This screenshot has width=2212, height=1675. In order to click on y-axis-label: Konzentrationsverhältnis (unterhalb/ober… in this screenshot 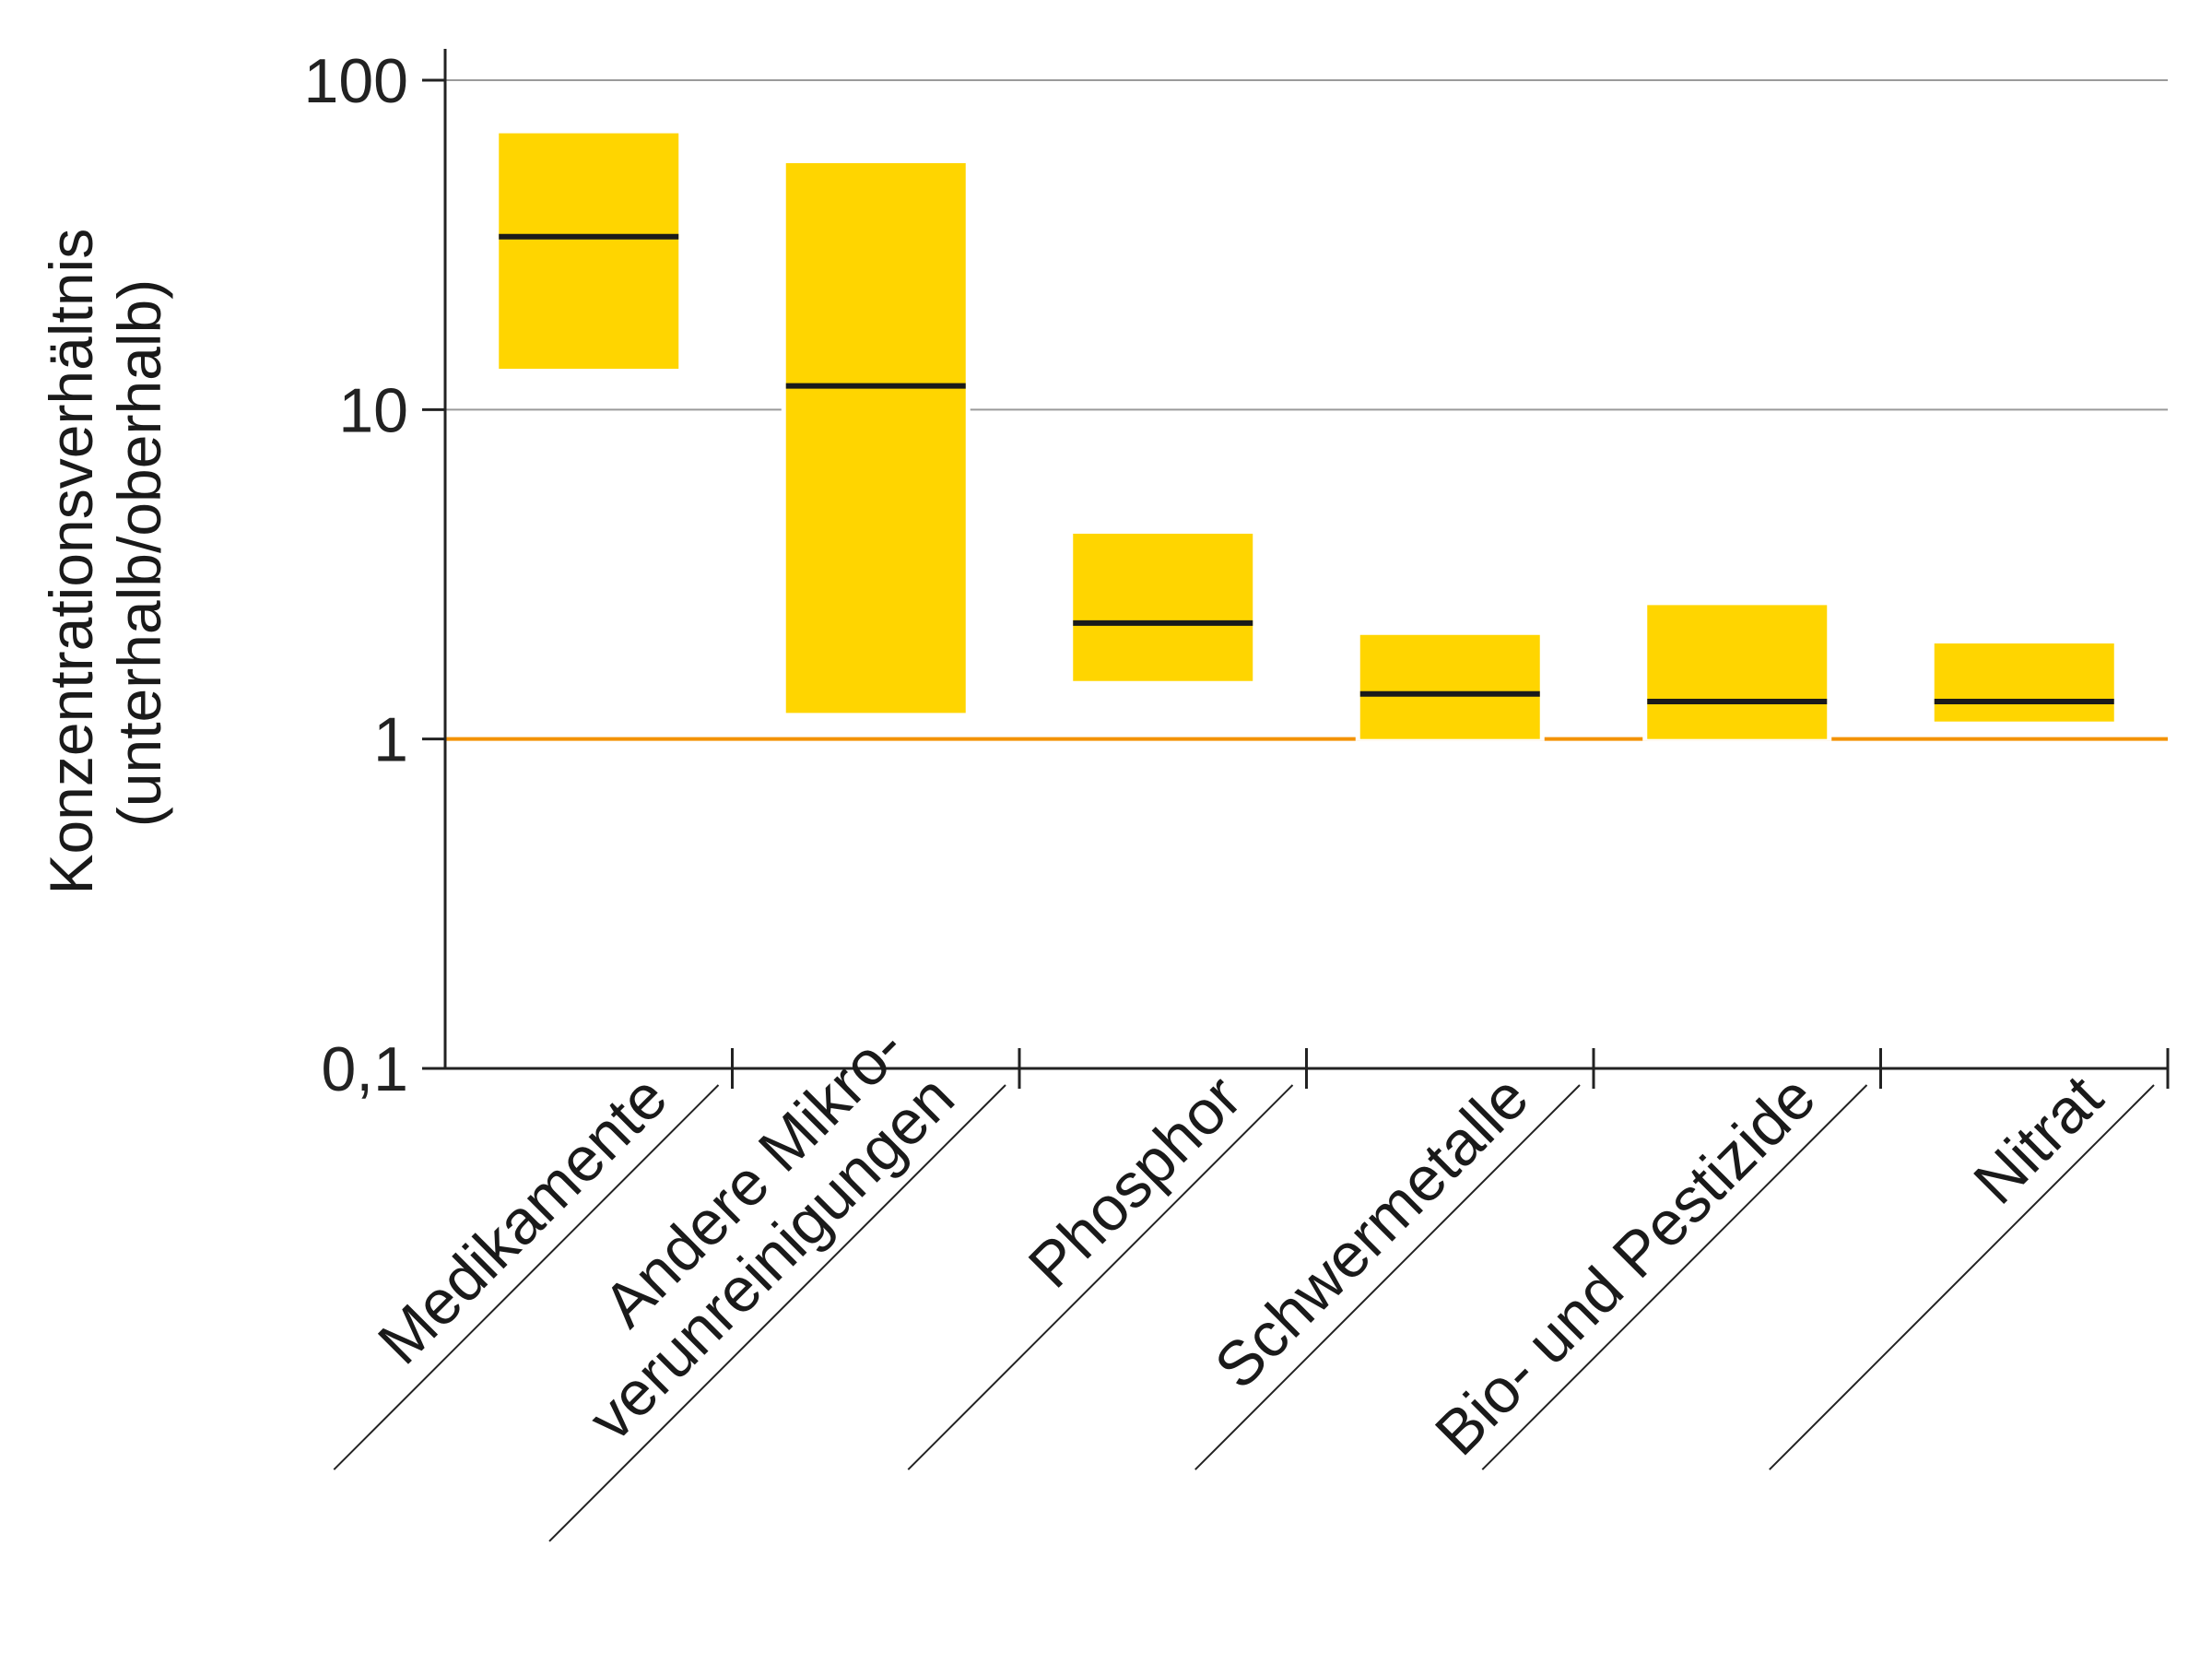, I will do `click(105, 552)`.